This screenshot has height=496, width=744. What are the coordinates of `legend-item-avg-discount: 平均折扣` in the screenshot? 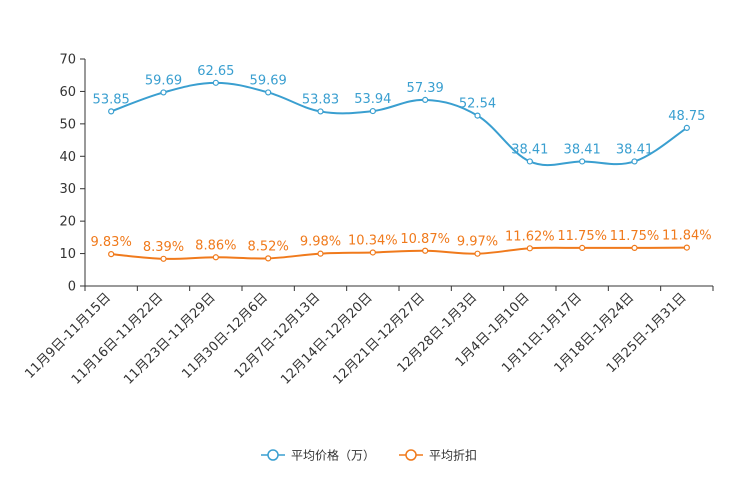 It's located at (438, 455).